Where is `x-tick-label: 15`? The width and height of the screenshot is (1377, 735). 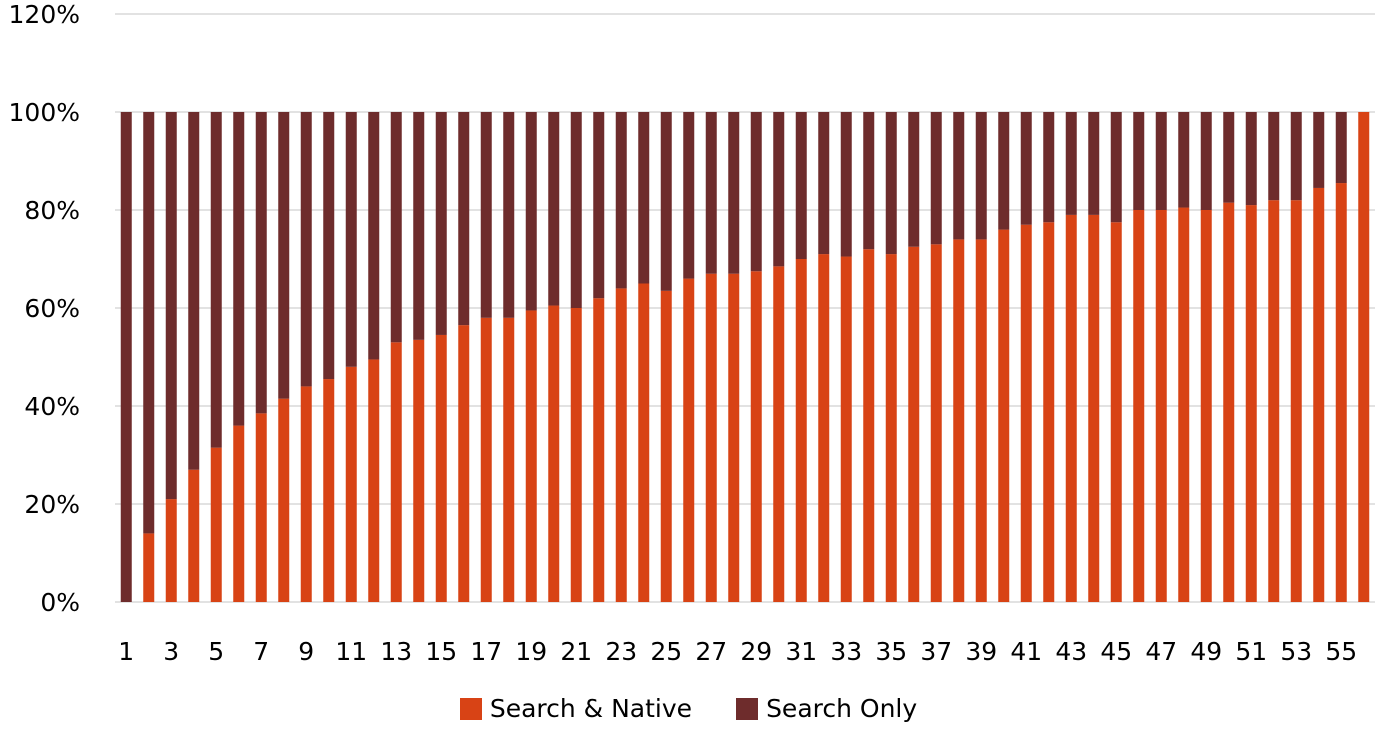 x-tick-label: 15 is located at coordinates (441, 651).